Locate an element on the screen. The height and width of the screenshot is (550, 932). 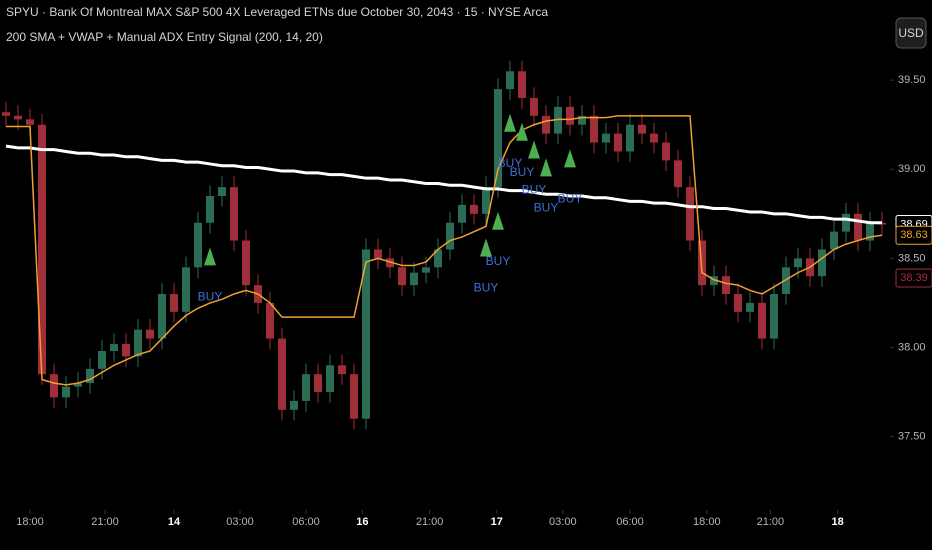
price-label: 38.63 is located at coordinates (914, 235).